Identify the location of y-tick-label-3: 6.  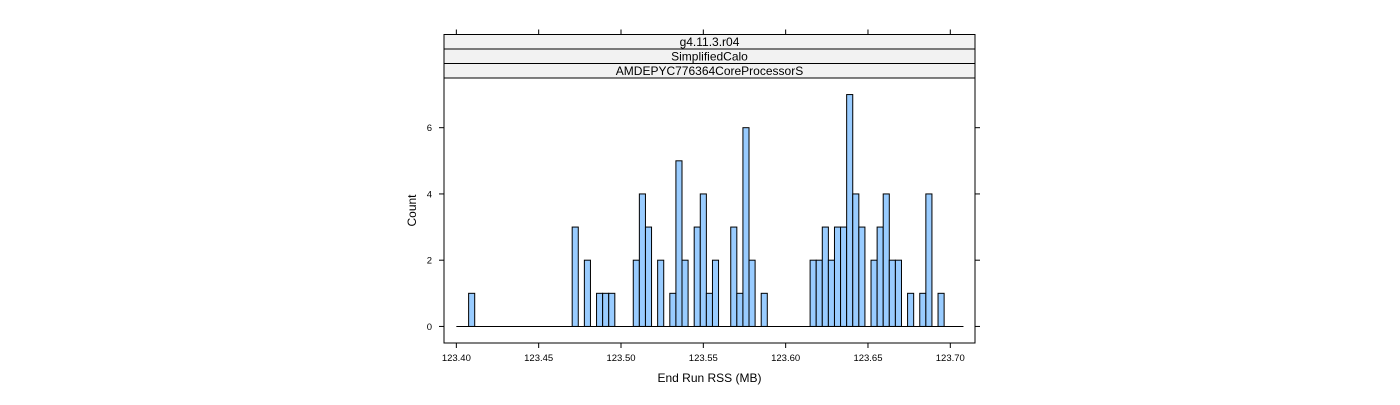
(429, 128).